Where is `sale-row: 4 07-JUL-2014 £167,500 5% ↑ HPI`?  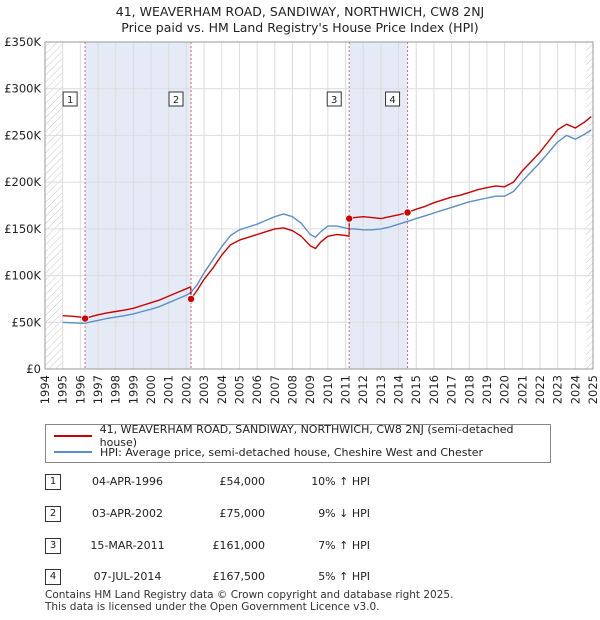
sale-row: 4 07-JUL-2014 £167,500 5% ↑ HPI is located at coordinates (305, 578).